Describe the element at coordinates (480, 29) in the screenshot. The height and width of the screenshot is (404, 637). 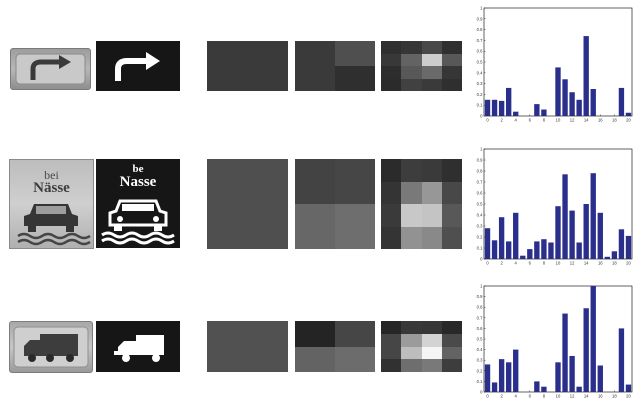
I see `y-tick-label: 0.8` at that location.